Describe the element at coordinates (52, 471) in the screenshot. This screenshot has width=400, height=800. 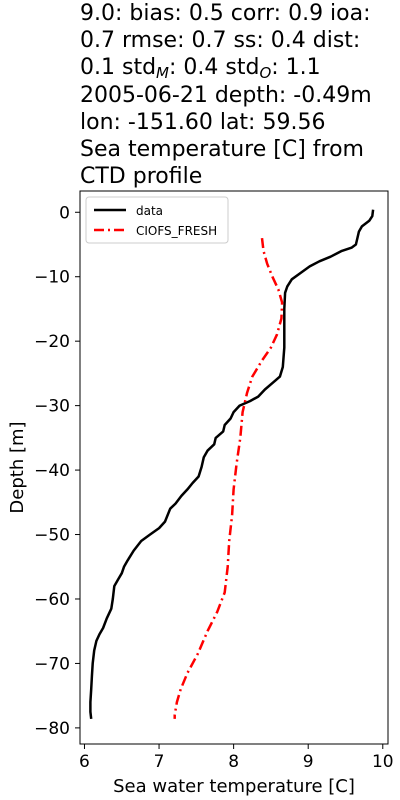
I see `y-tick-label: −40` at that location.